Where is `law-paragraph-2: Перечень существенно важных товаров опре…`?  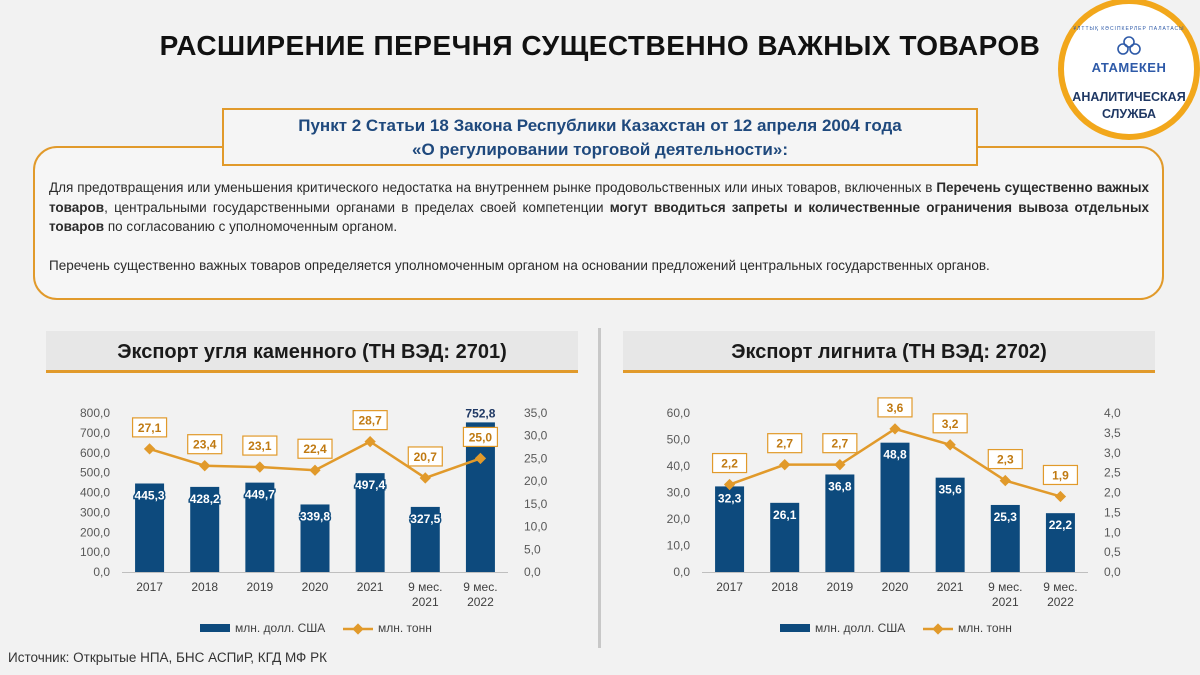 law-paragraph-2: Перечень существенно важных товаров опре… is located at coordinates (519, 265).